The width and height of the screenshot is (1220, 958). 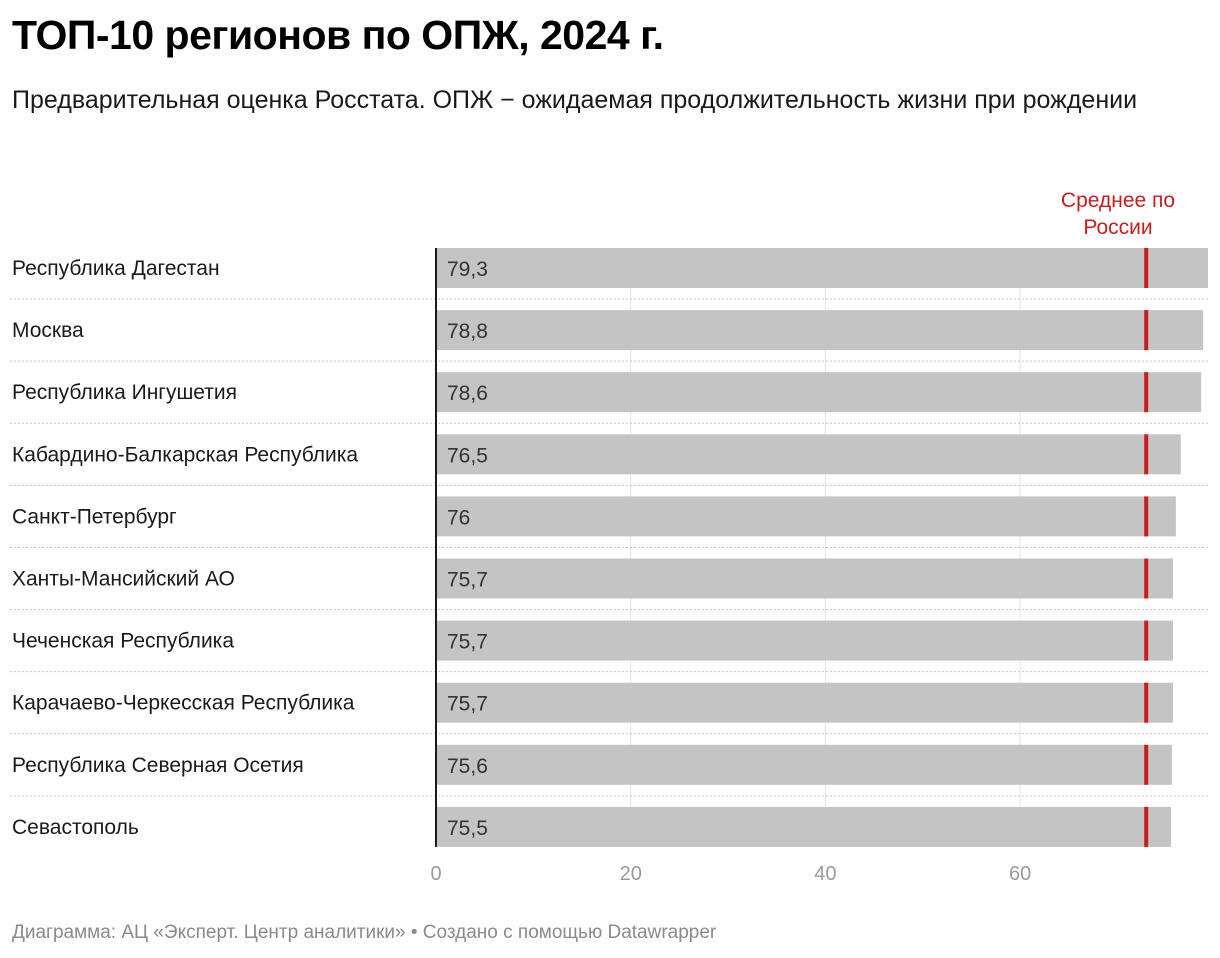 I want to click on value-label: 78,8, so click(x=467, y=331).